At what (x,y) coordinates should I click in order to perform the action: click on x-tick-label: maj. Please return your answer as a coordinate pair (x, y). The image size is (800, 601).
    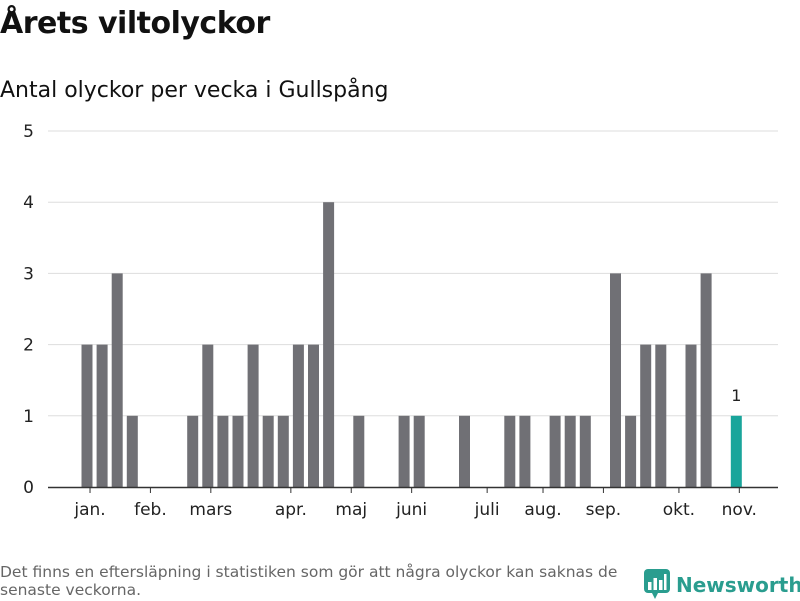
    Looking at the image, I should click on (351, 510).